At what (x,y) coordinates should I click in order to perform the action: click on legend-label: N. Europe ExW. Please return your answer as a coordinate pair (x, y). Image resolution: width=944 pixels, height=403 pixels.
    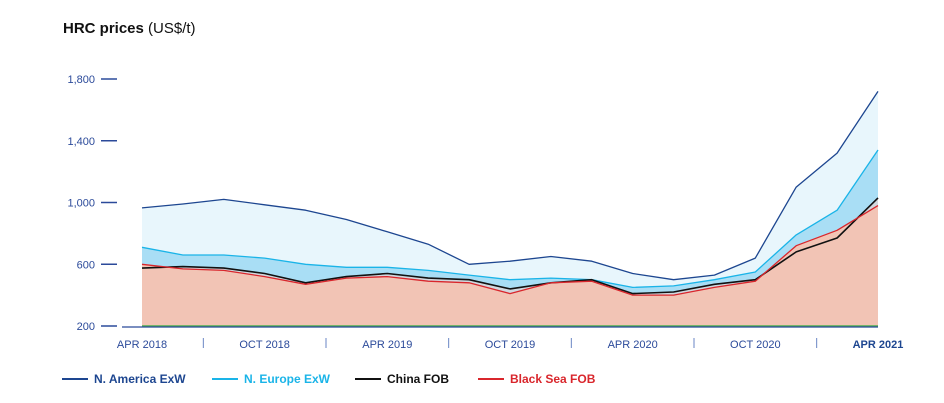
    Looking at the image, I should click on (287, 379).